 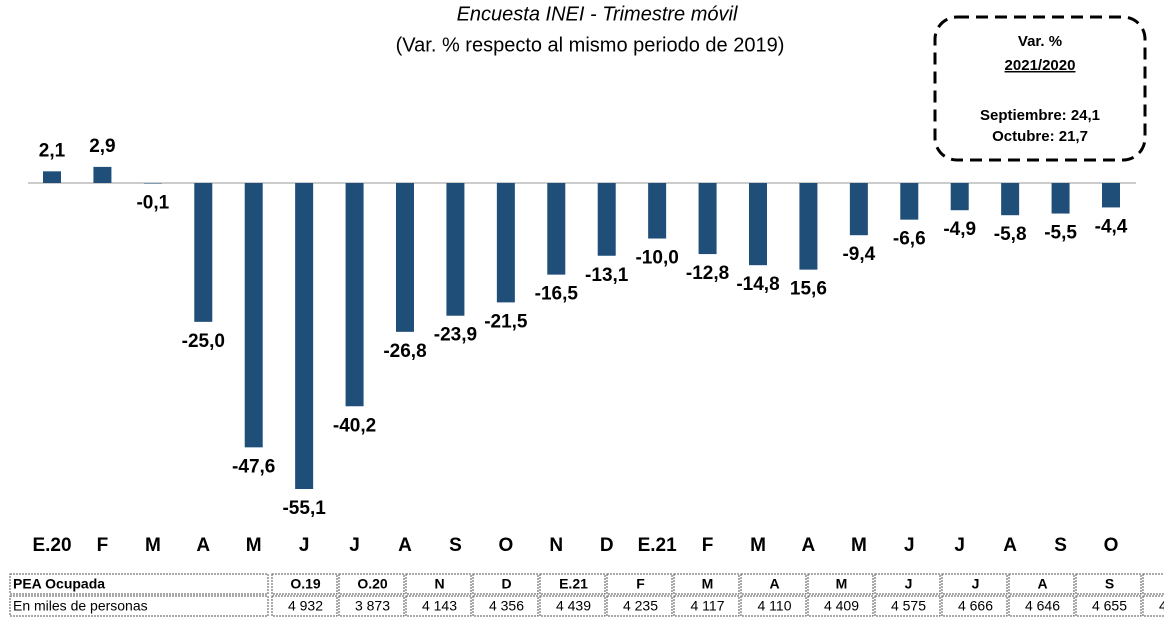 I want to click on x-tick-label: E.21, so click(x=658, y=545).